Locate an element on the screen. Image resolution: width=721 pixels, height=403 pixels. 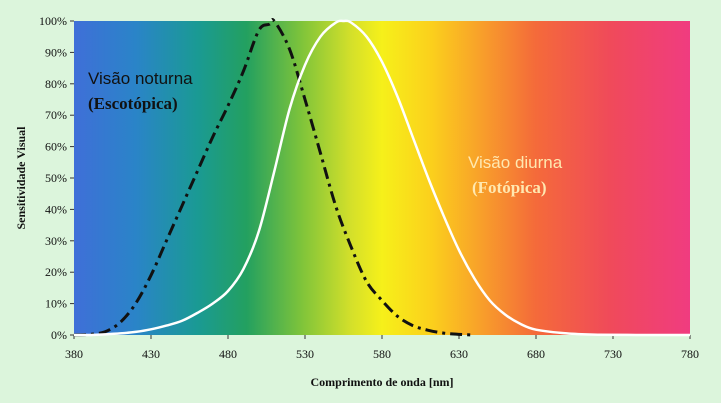
x-tick-label: 580 is located at coordinates (382, 354).